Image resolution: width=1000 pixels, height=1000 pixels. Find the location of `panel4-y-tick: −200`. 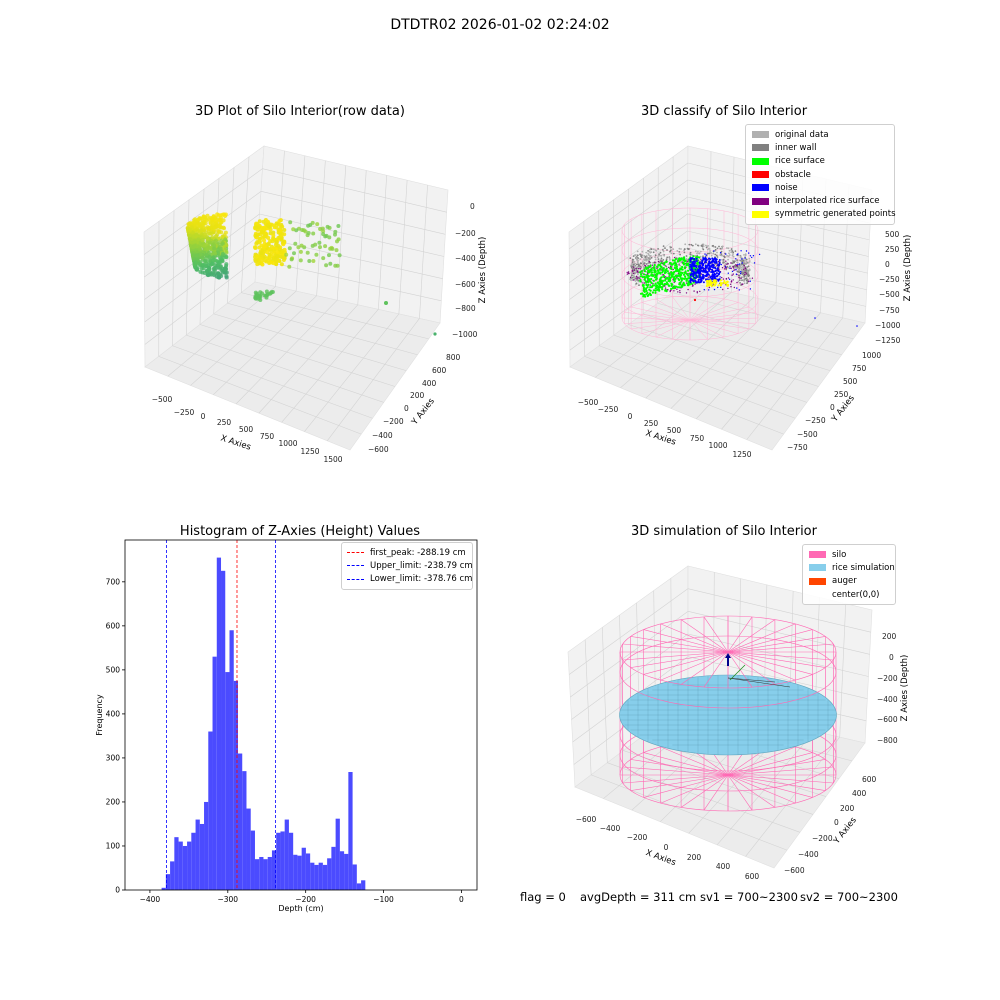

panel4-y-tick: −200 is located at coordinates (822, 838).